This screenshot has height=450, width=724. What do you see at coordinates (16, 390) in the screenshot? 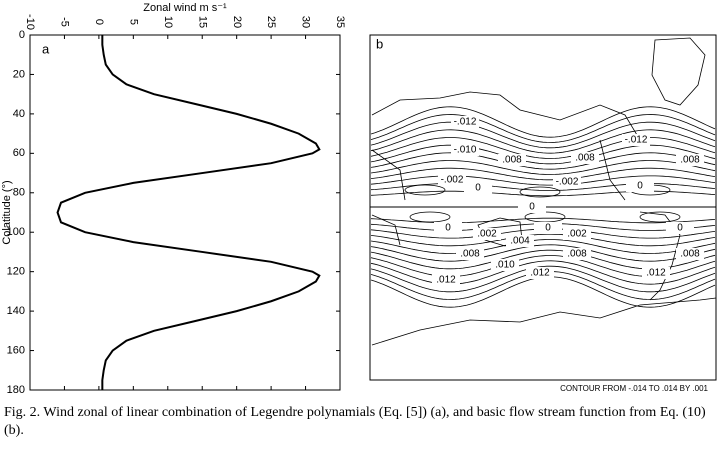
I see `y-tick-label: 180` at bounding box center [16, 390].